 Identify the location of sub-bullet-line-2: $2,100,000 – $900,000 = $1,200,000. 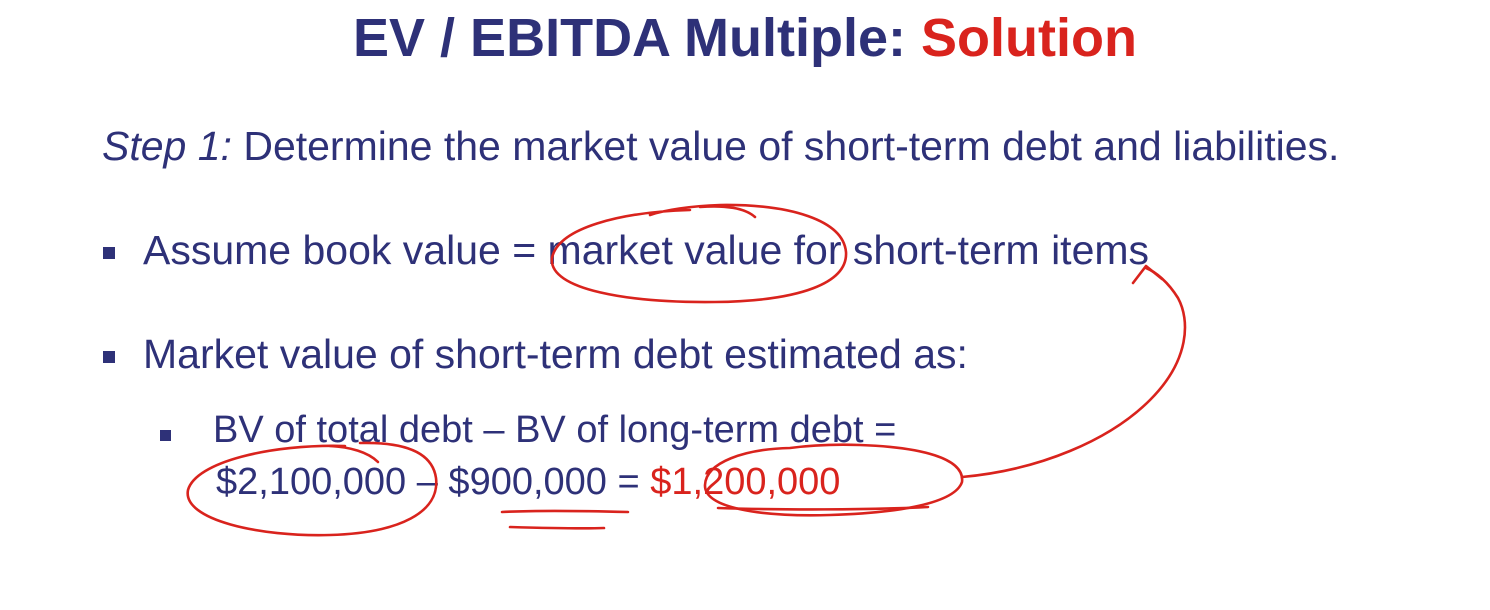
(528, 482).